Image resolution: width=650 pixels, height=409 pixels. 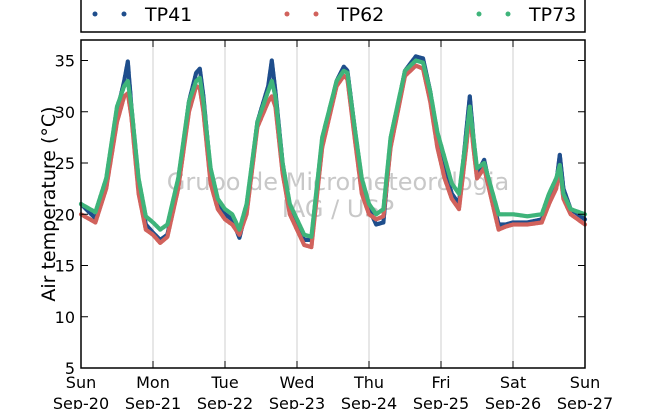 What do you see at coordinates (526, 15) in the screenshot?
I see `legend-entry-tp73: TP73` at bounding box center [526, 15].